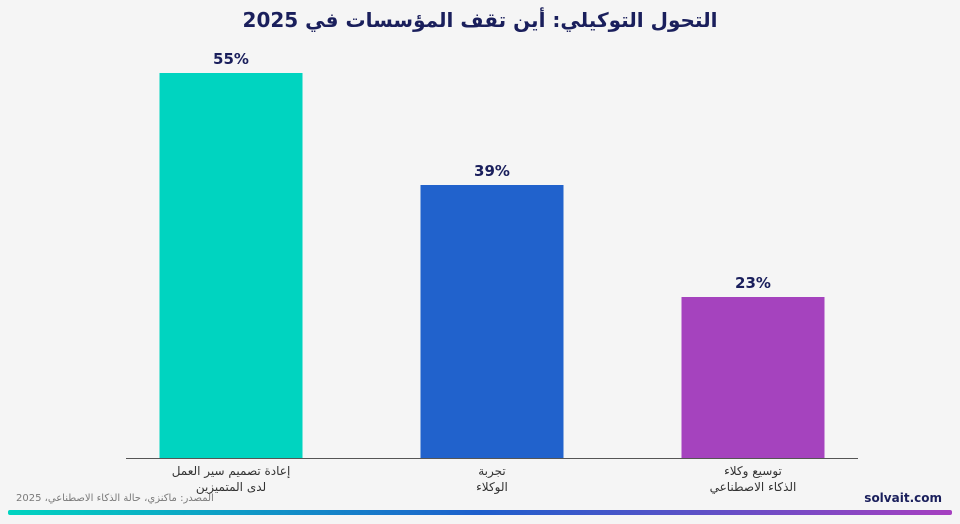  What do you see at coordinates (492, 487) in the screenshot?
I see `category-label-2-line-2: الوكلاء` at bounding box center [492, 487].